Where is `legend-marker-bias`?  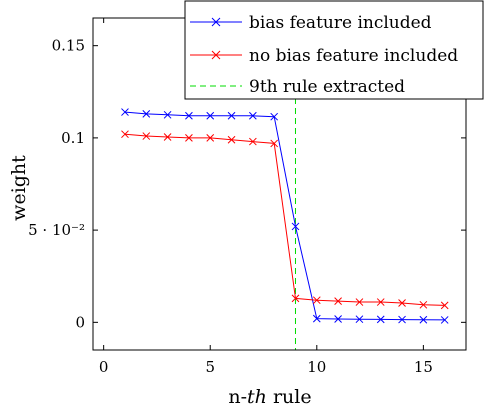 legend-marker-bias is located at coordinates (216, 22).